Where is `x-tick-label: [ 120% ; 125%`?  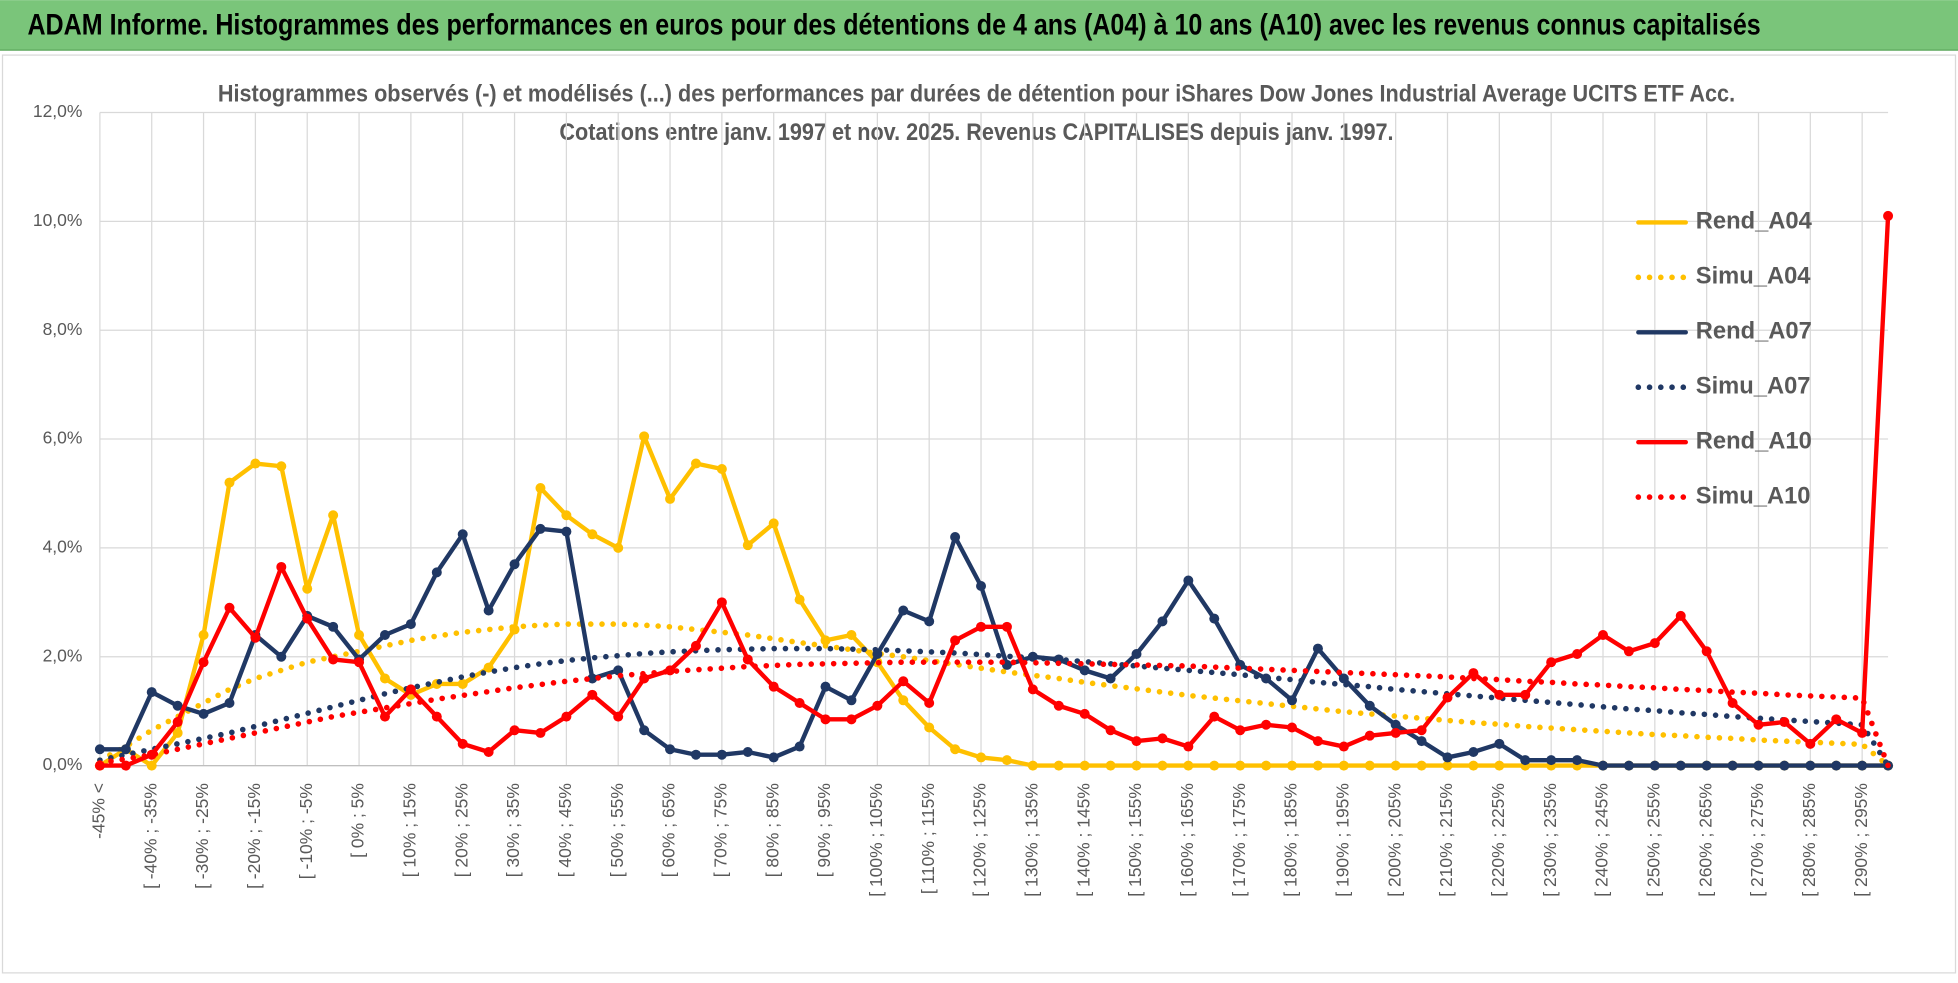
x-tick-label: [ 120% ; 125% is located at coordinates (980, 840).